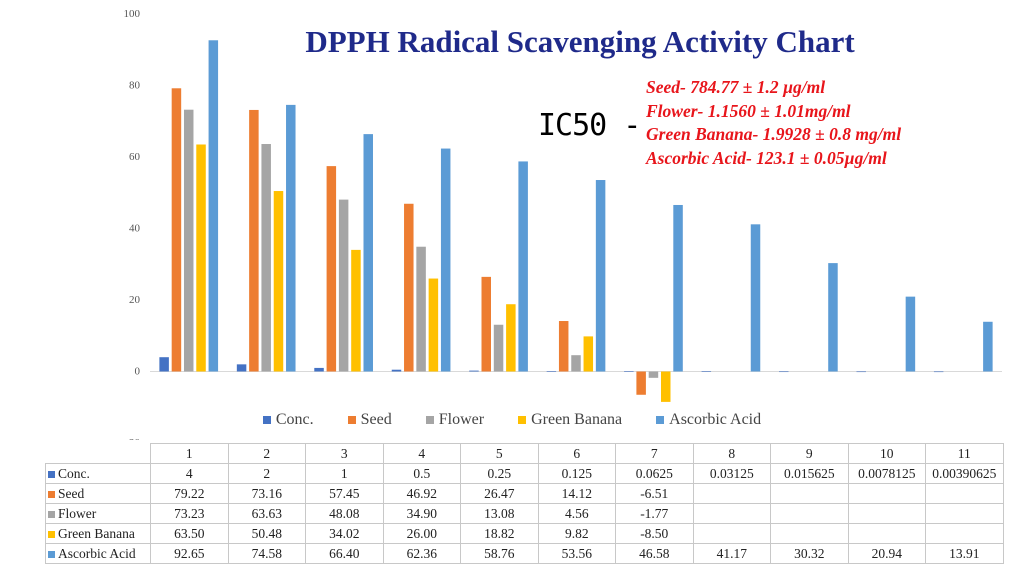  Describe the element at coordinates (576, 533) in the screenshot. I see `table-cell: 9.82` at that location.